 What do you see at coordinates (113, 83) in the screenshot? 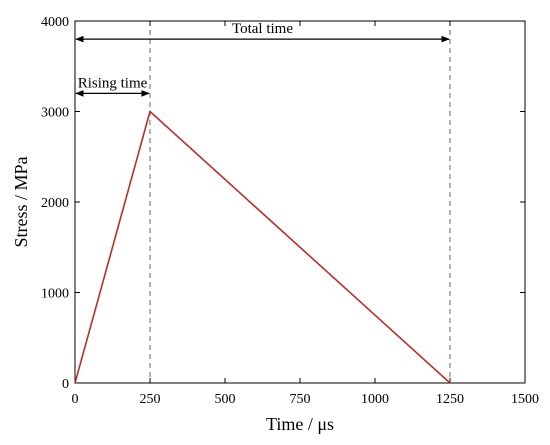
I see `annotation-label: Rising time` at bounding box center [113, 83].